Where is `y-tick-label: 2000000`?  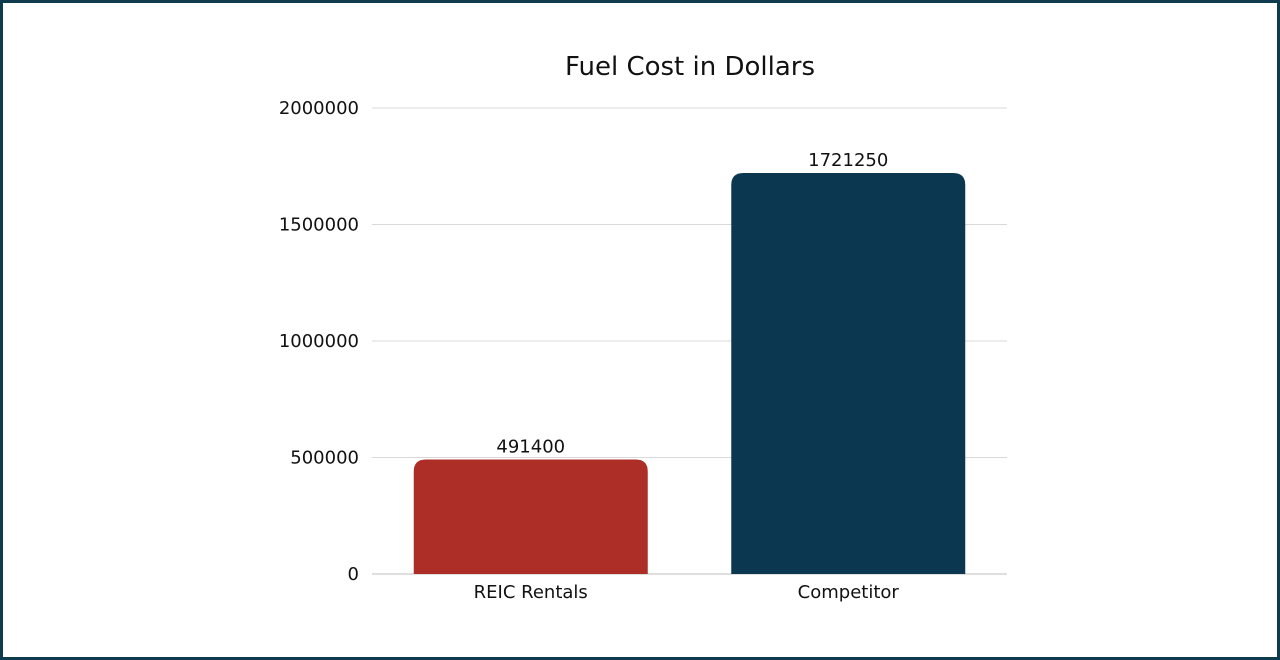 y-tick-label: 2000000 is located at coordinates (319, 108).